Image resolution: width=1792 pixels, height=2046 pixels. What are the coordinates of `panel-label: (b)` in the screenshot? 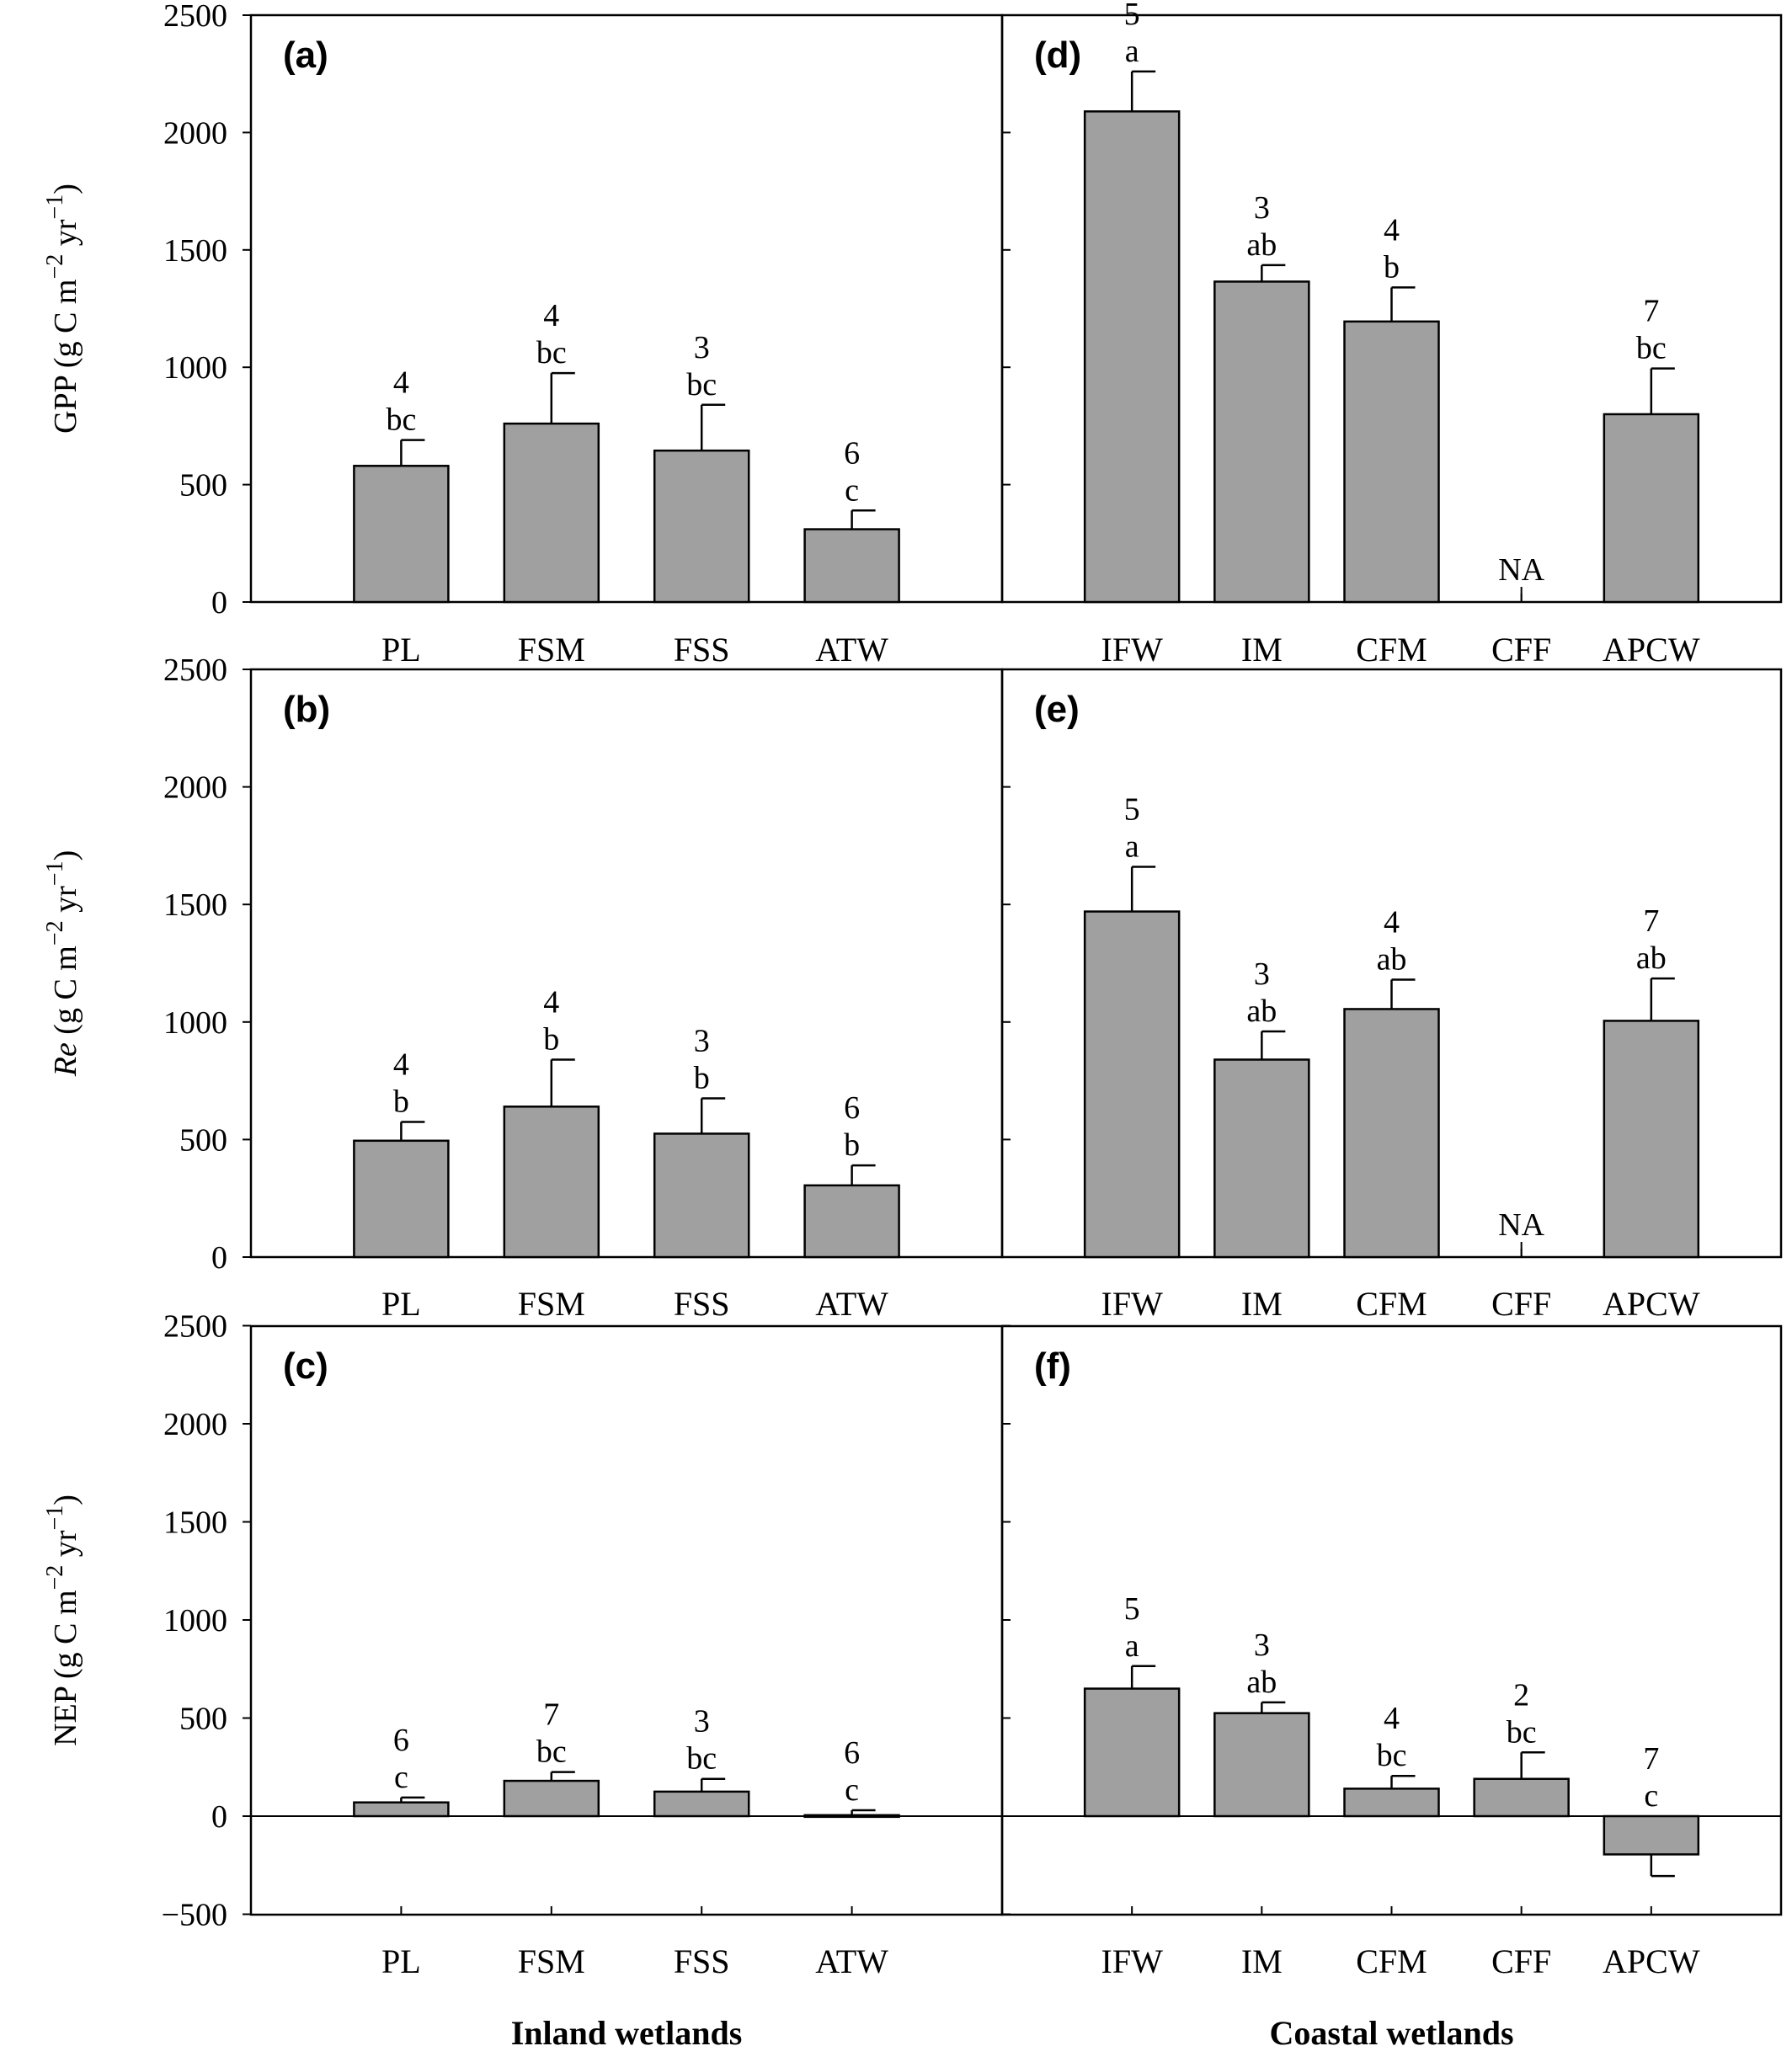 It's located at (306, 710).